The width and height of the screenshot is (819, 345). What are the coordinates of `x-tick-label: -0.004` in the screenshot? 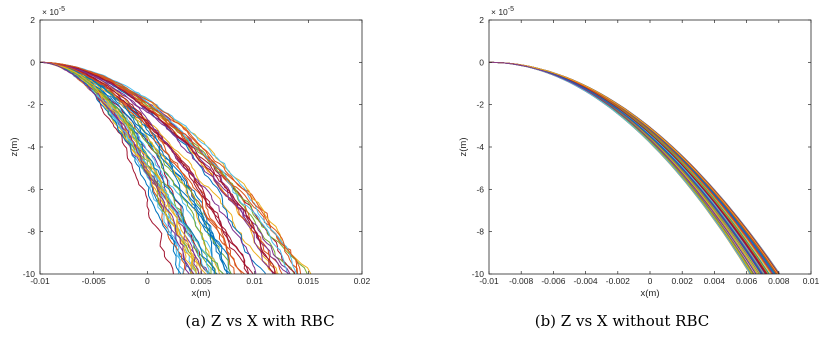 It's located at (586, 281).